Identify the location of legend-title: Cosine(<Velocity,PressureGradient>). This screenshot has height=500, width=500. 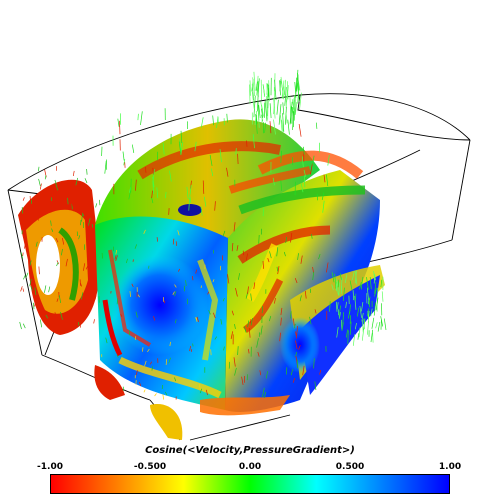
(250, 450).